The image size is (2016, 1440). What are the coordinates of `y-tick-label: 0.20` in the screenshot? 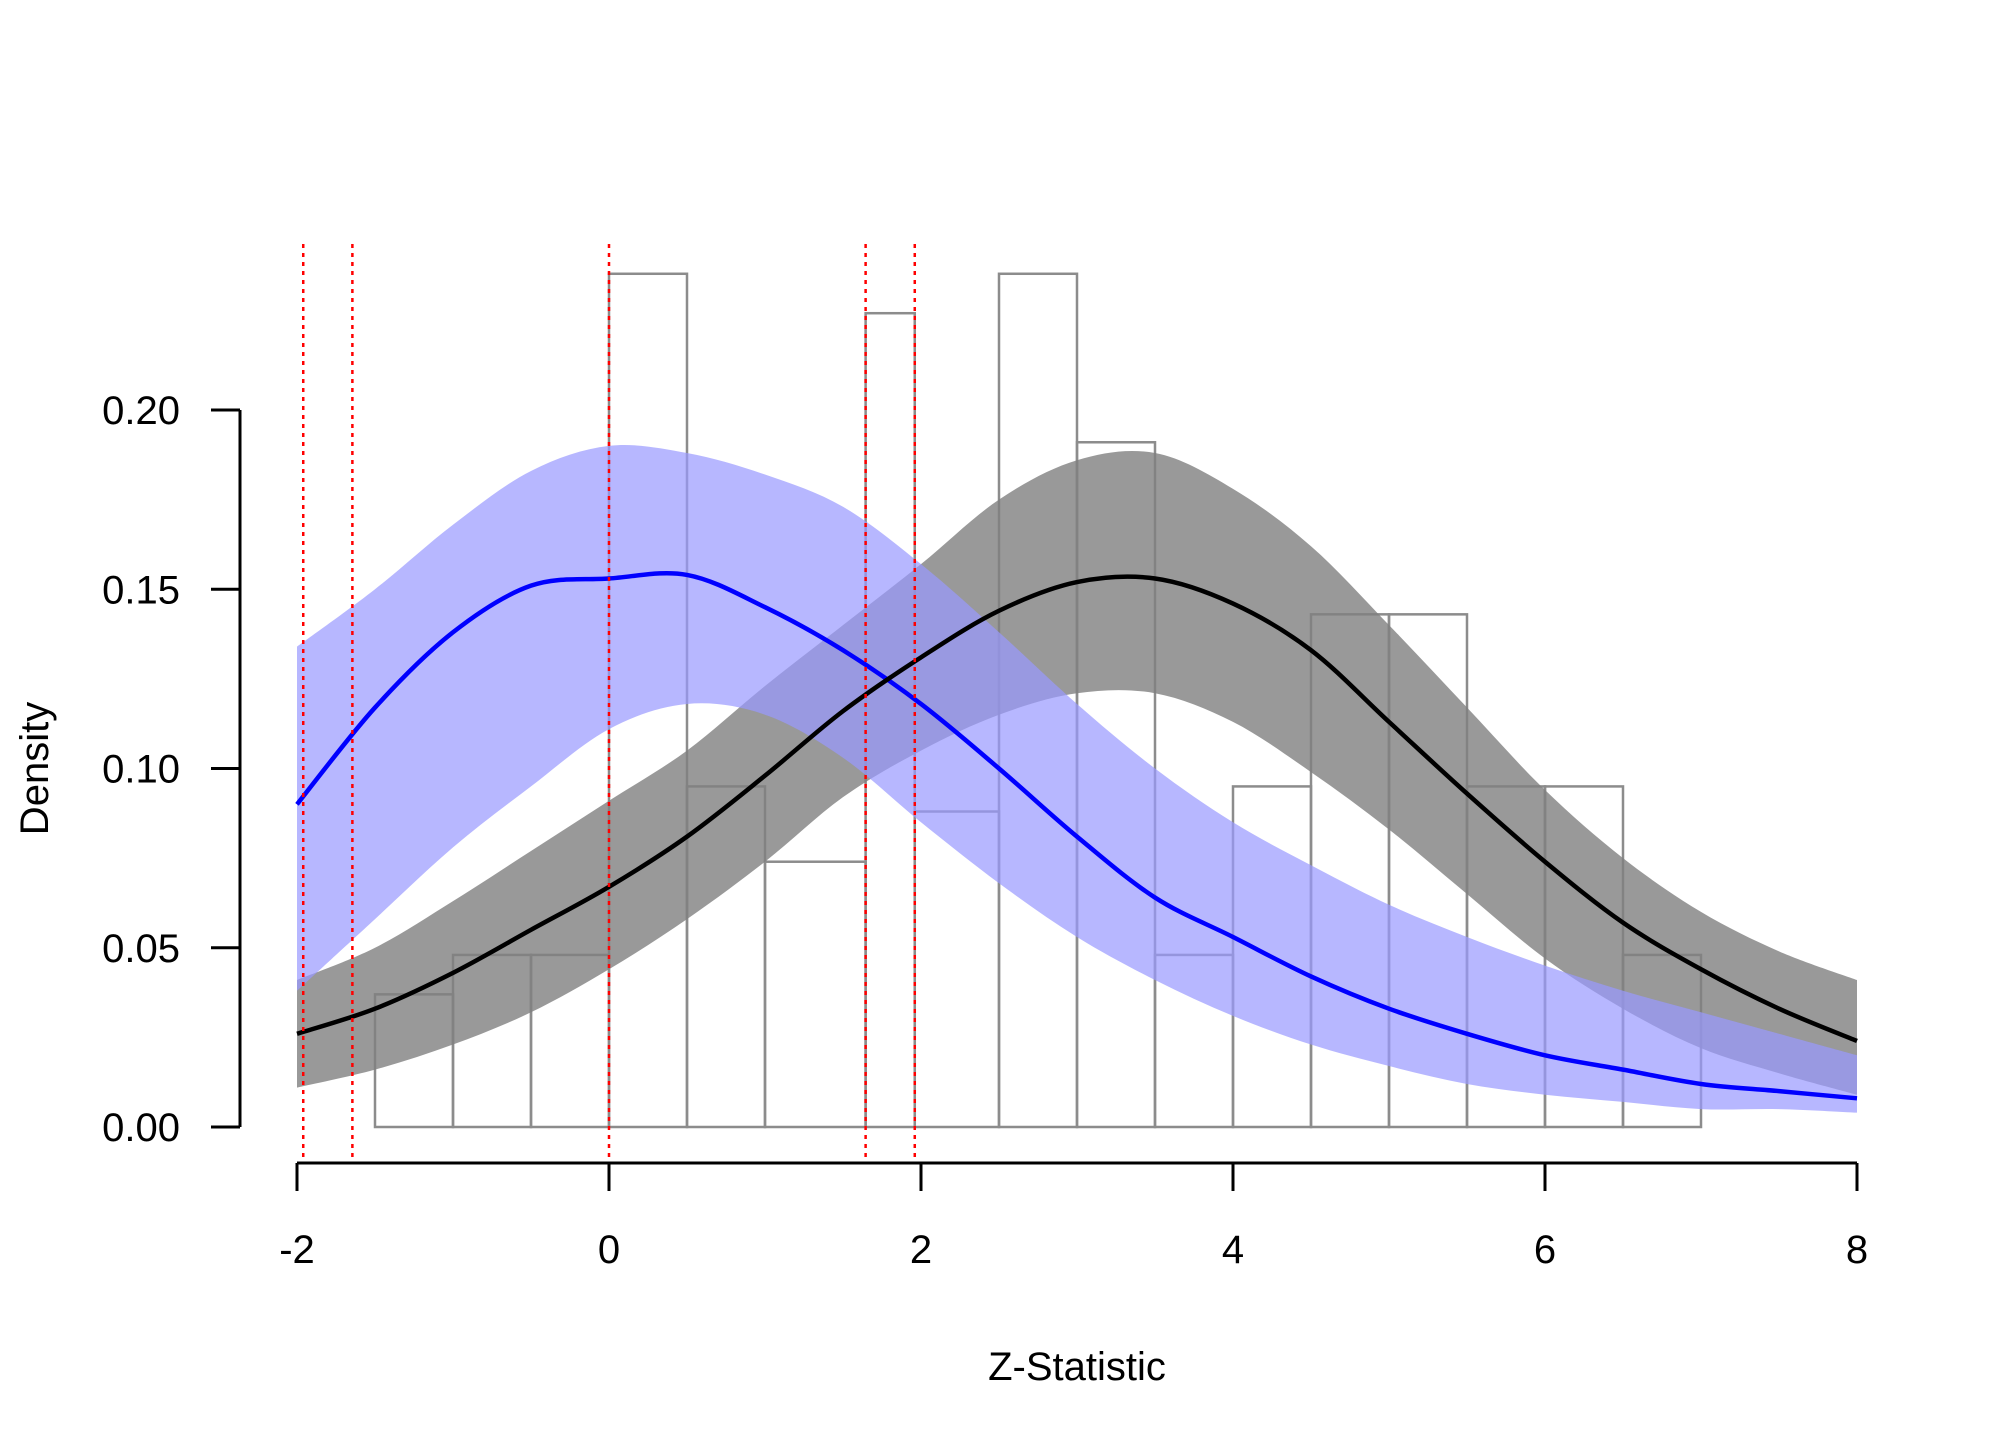 It's located at (141, 411).